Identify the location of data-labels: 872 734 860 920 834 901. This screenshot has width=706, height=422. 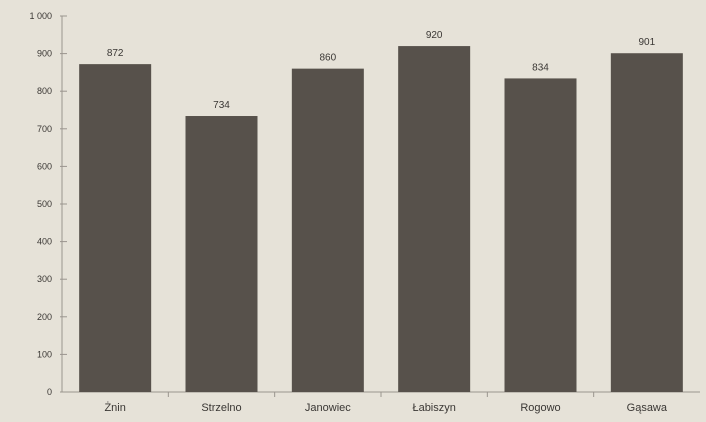
(381, 70).